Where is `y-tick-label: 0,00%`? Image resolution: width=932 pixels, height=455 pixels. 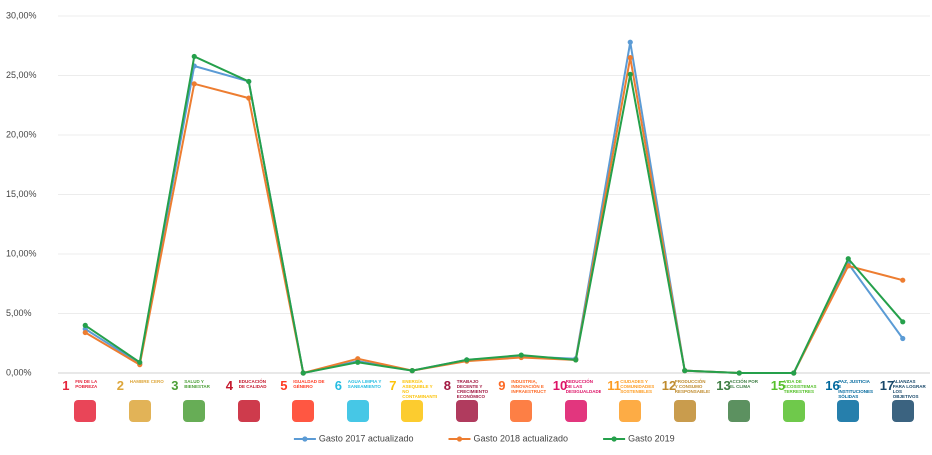
y-tick-label: 0,00% is located at coordinates (19, 372).